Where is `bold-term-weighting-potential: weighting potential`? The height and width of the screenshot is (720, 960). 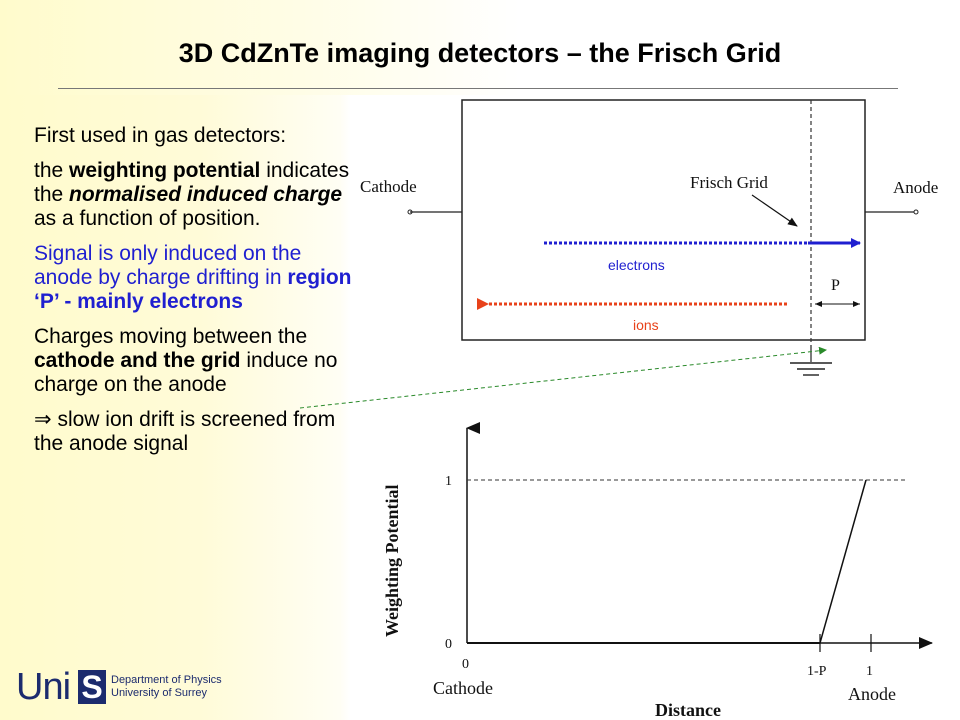 bold-term-weighting-potential: weighting potential is located at coordinates (165, 170).